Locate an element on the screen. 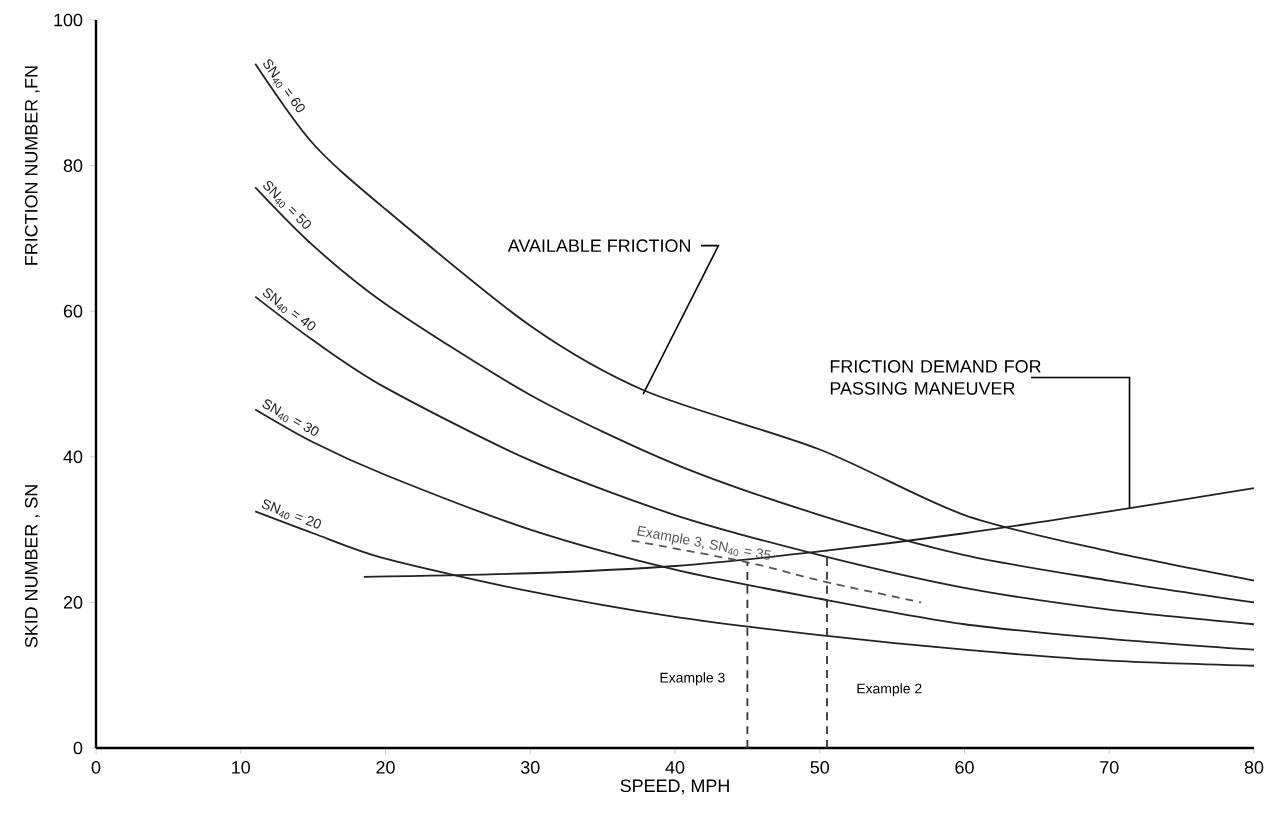 Image resolution: width=1270 pixels, height=826 pixels. x-tick-label: 10 is located at coordinates (241, 767).